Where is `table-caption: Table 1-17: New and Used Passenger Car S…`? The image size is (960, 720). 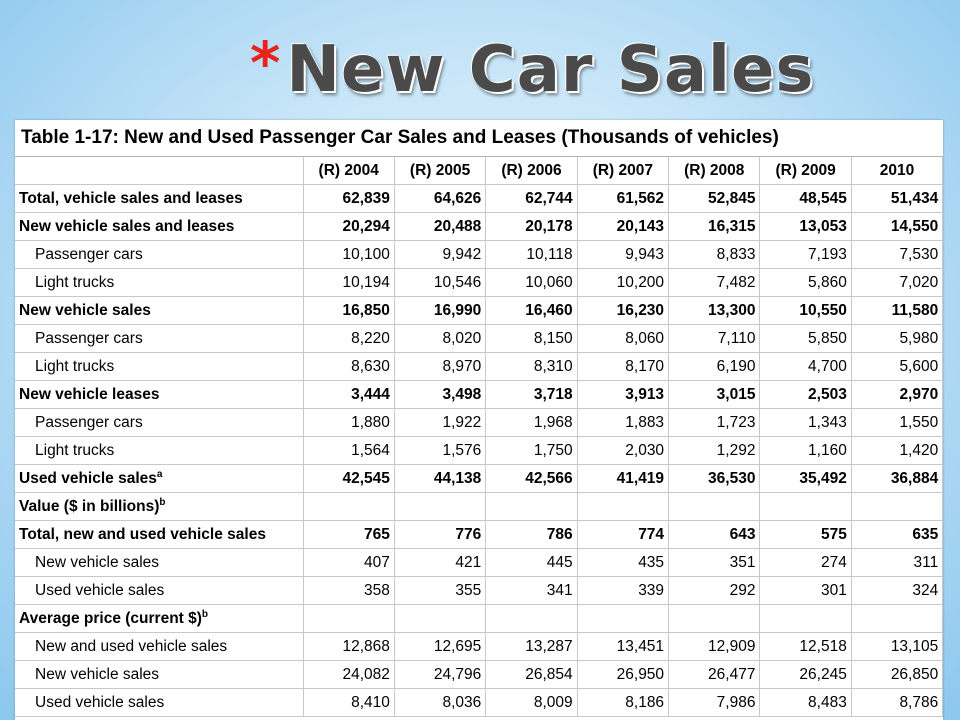 table-caption: Table 1-17: New and Used Passenger Car S… is located at coordinates (479, 138).